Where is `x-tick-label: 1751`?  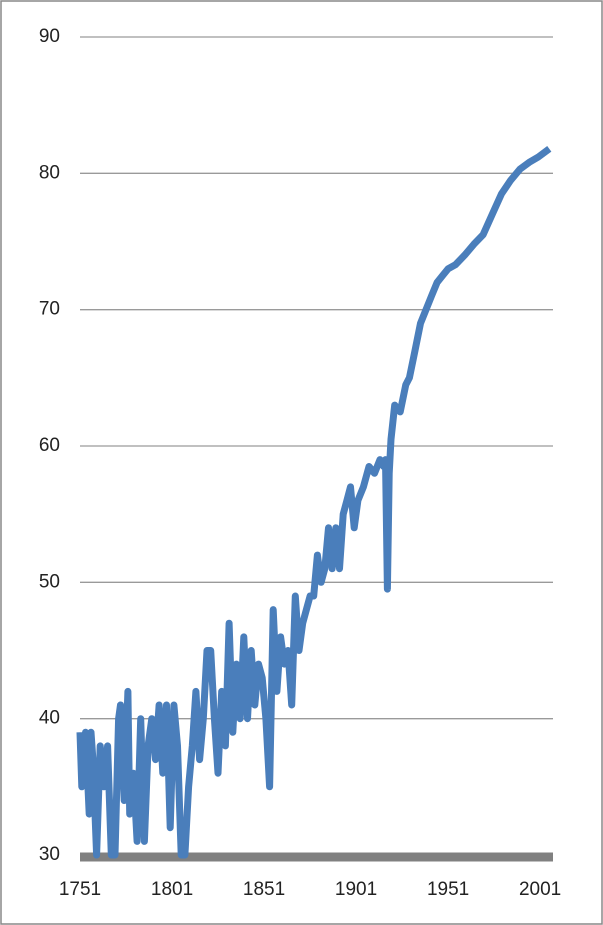 x-tick-label: 1751 is located at coordinates (80, 889).